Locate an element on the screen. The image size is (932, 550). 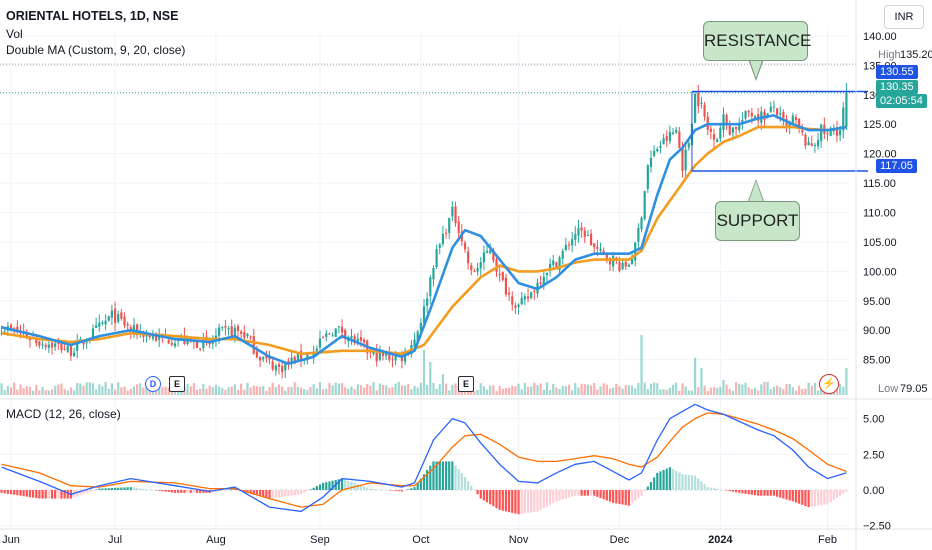
earnings-marker-2: E is located at coordinates (466, 384).